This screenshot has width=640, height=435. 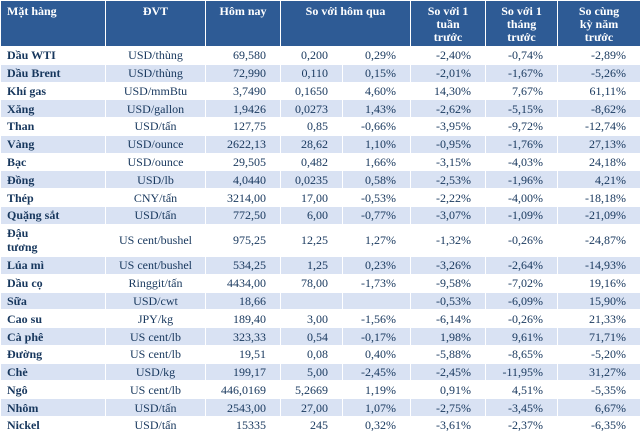 What do you see at coordinates (376, 240) in the screenshot?
I see `day-change-pct-cell: 1,27%` at bounding box center [376, 240].